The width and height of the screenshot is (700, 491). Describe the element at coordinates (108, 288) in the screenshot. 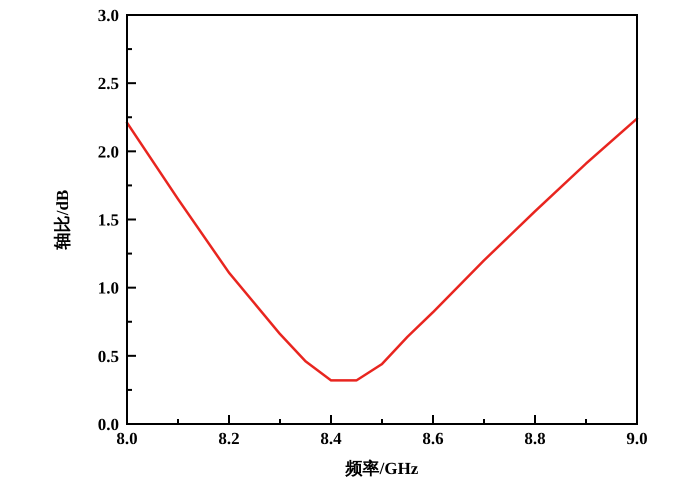

I see `y-tick-label: 1.0` at that location.